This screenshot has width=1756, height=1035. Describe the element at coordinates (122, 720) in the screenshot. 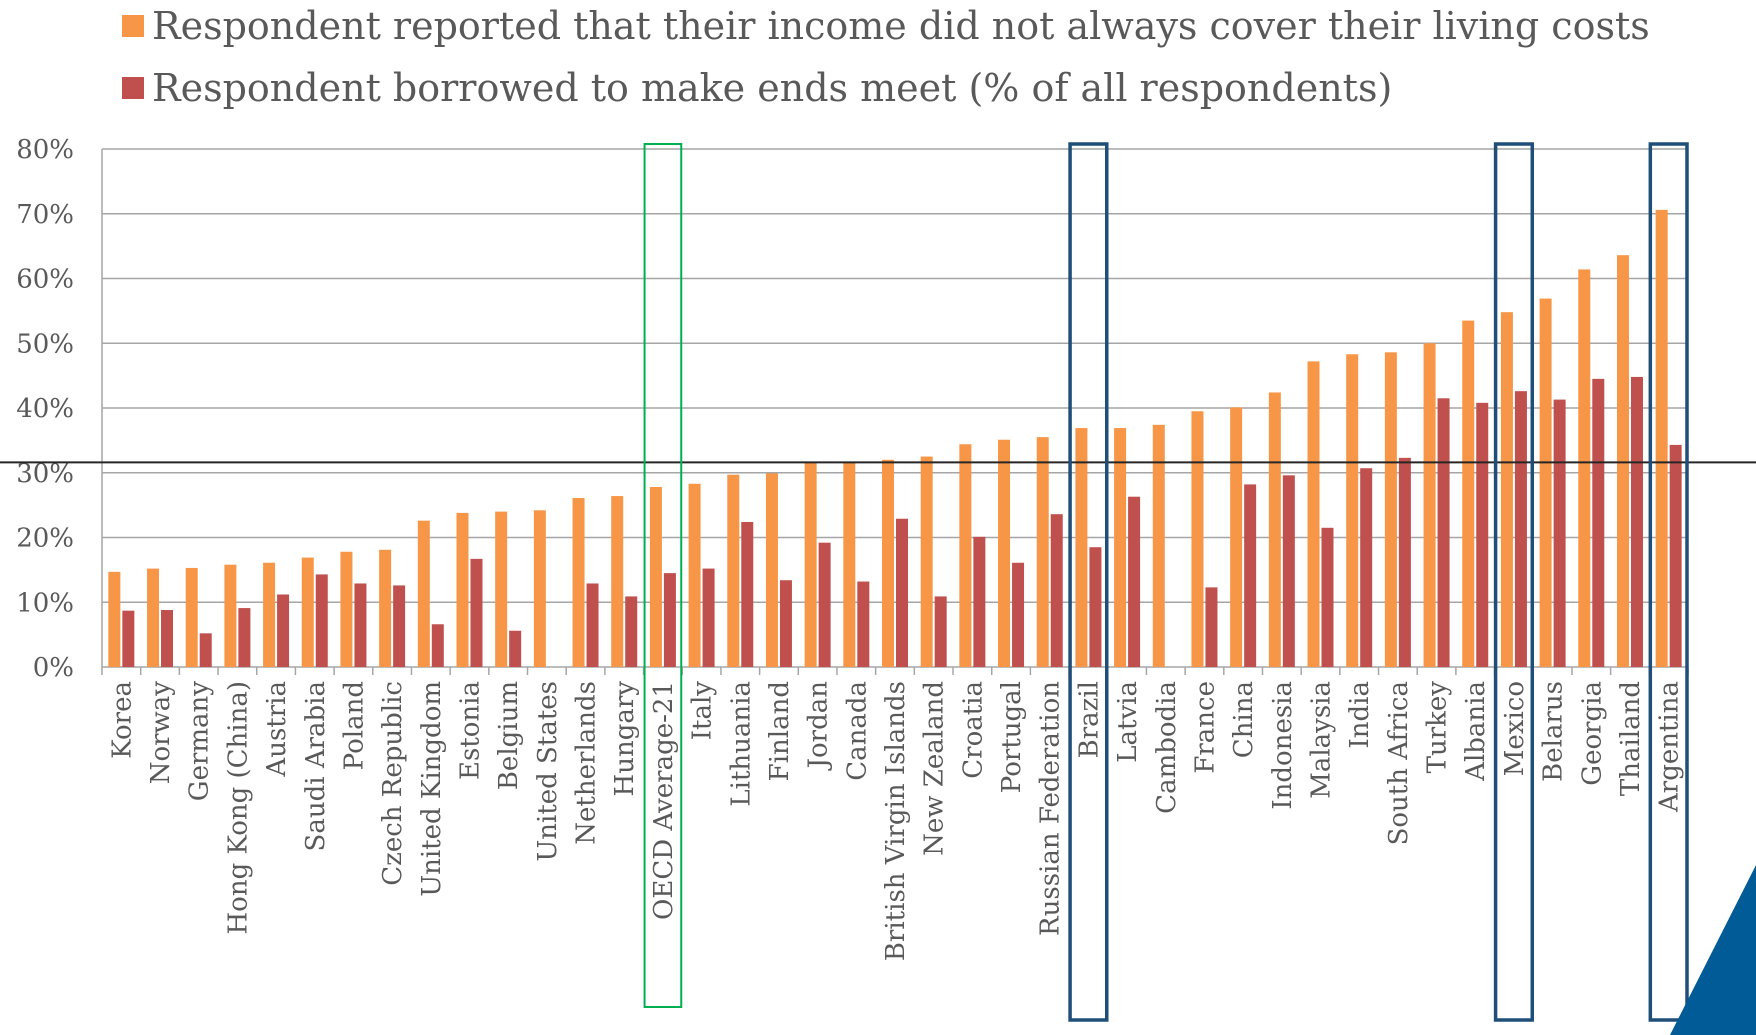

I see `category-label: Korea` at that location.